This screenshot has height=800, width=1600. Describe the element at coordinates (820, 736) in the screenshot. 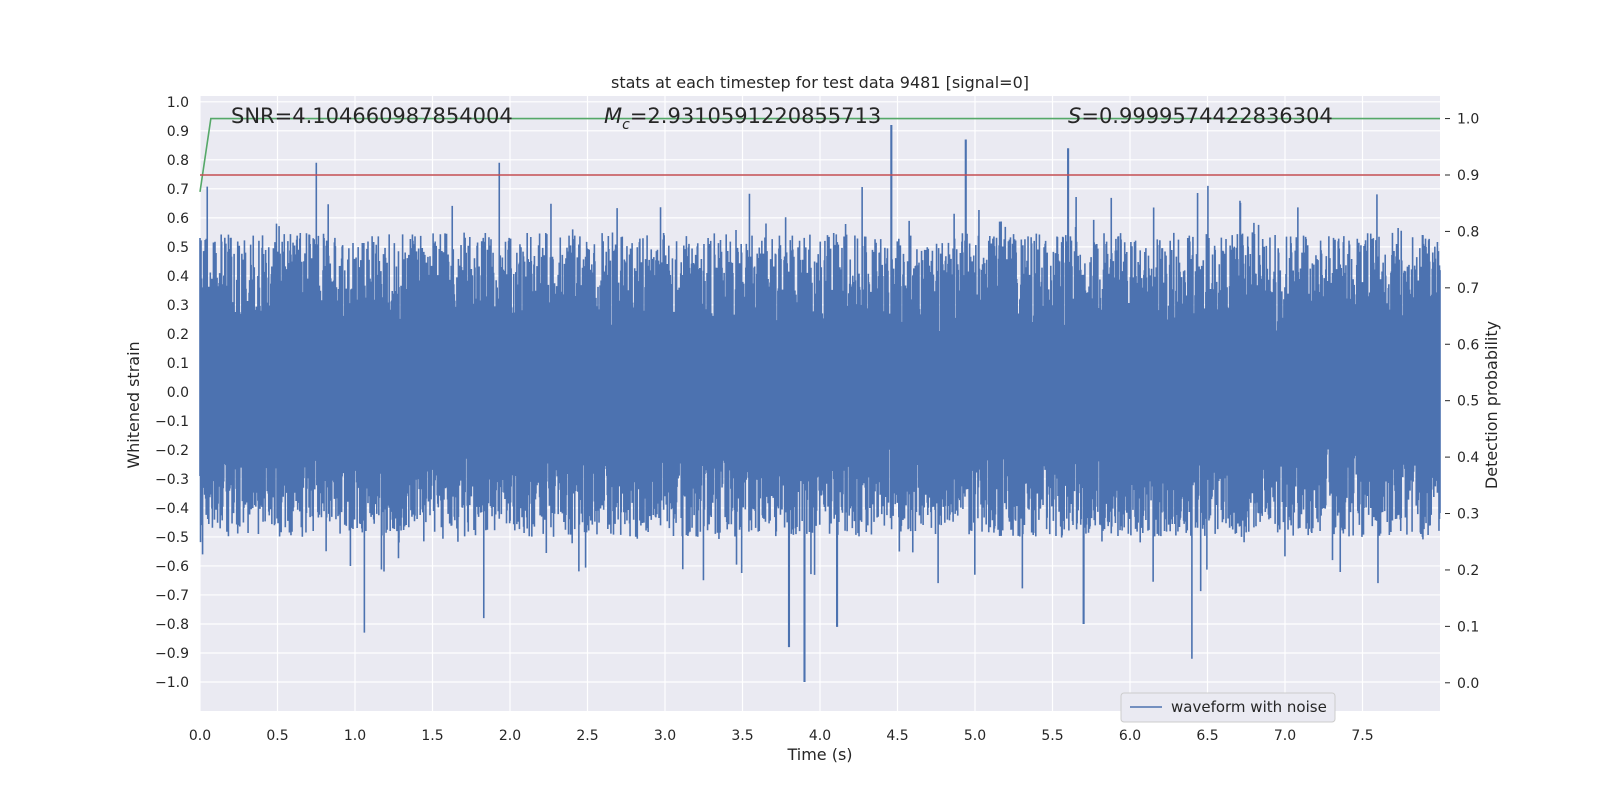

I see `x-tick-label: 4.0` at that location.